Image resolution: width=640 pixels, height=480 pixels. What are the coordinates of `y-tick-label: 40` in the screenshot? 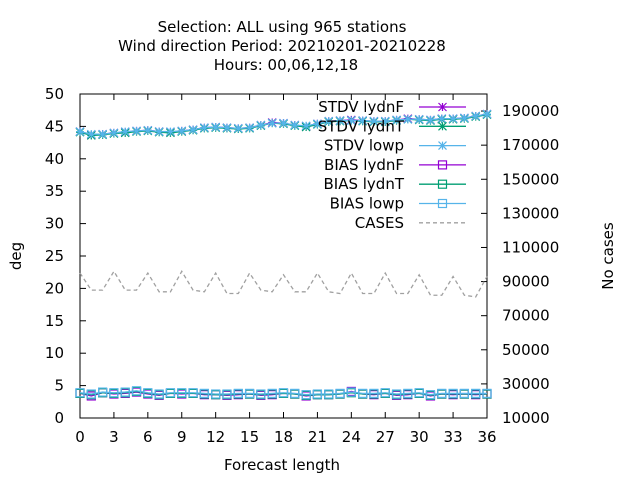 It's located at (54, 159).